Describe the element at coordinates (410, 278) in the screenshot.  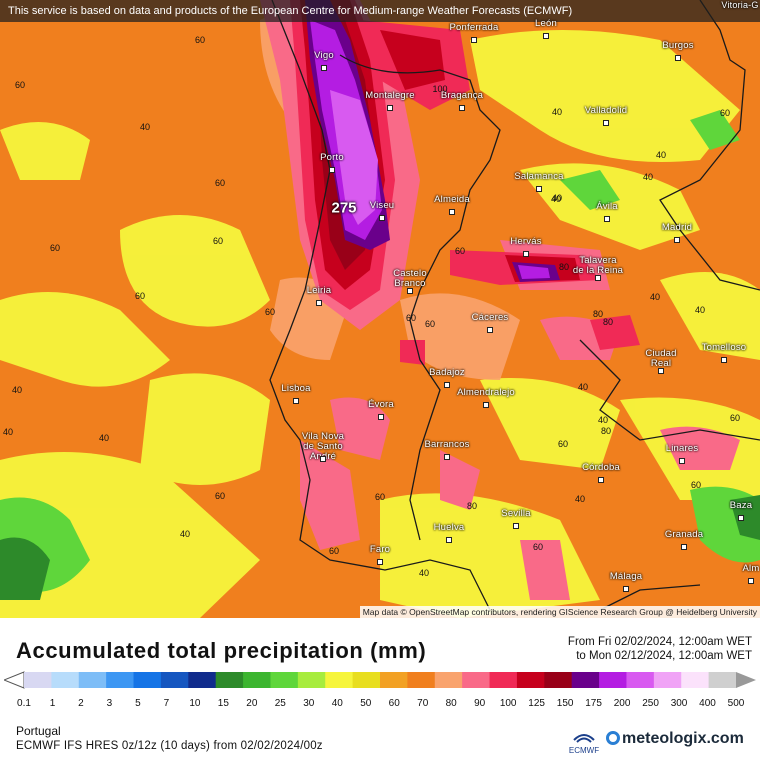
I see `city-label: Castelo Branco` at that location.